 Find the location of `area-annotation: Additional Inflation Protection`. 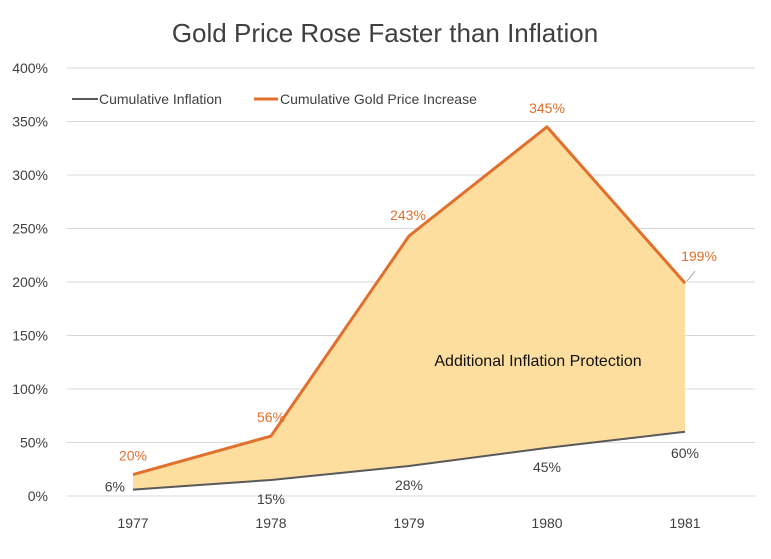

area-annotation: Additional Inflation Protection is located at coordinates (537, 361).